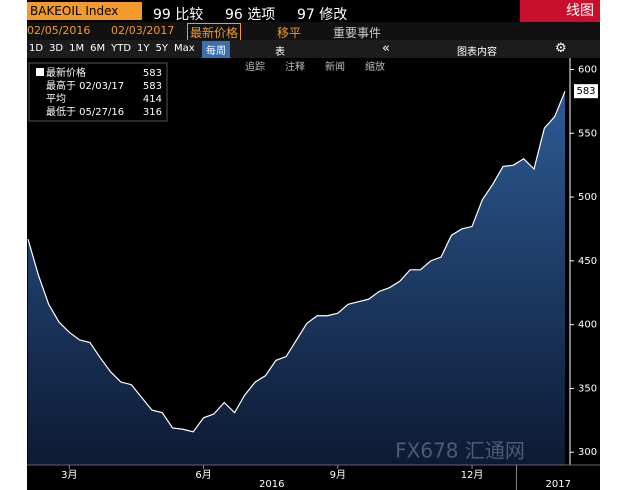  Describe the element at coordinates (357, 33) in the screenshot. I see `events: 重要事件` at that location.